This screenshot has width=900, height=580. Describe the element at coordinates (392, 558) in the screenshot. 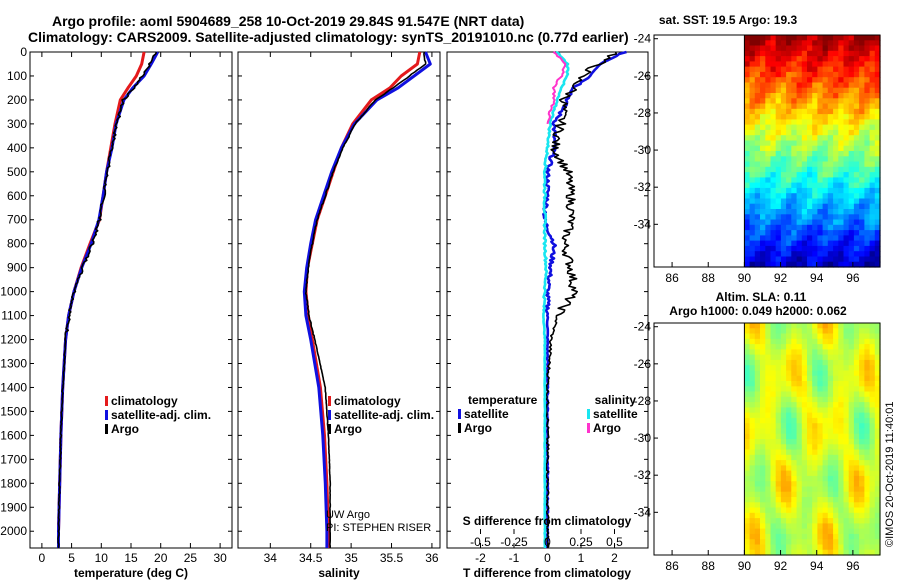

I see `sal-xtick-label: 35.5` at that location.